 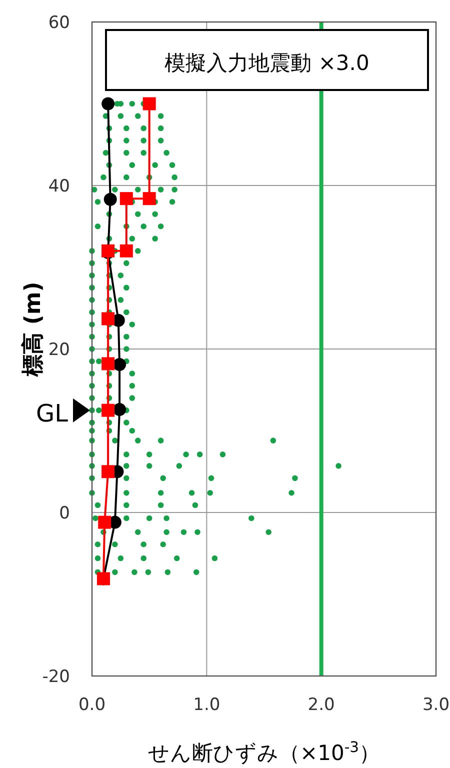 What do you see at coordinates (56, 677) in the screenshot?
I see `y-tick-label: -20` at bounding box center [56, 677].